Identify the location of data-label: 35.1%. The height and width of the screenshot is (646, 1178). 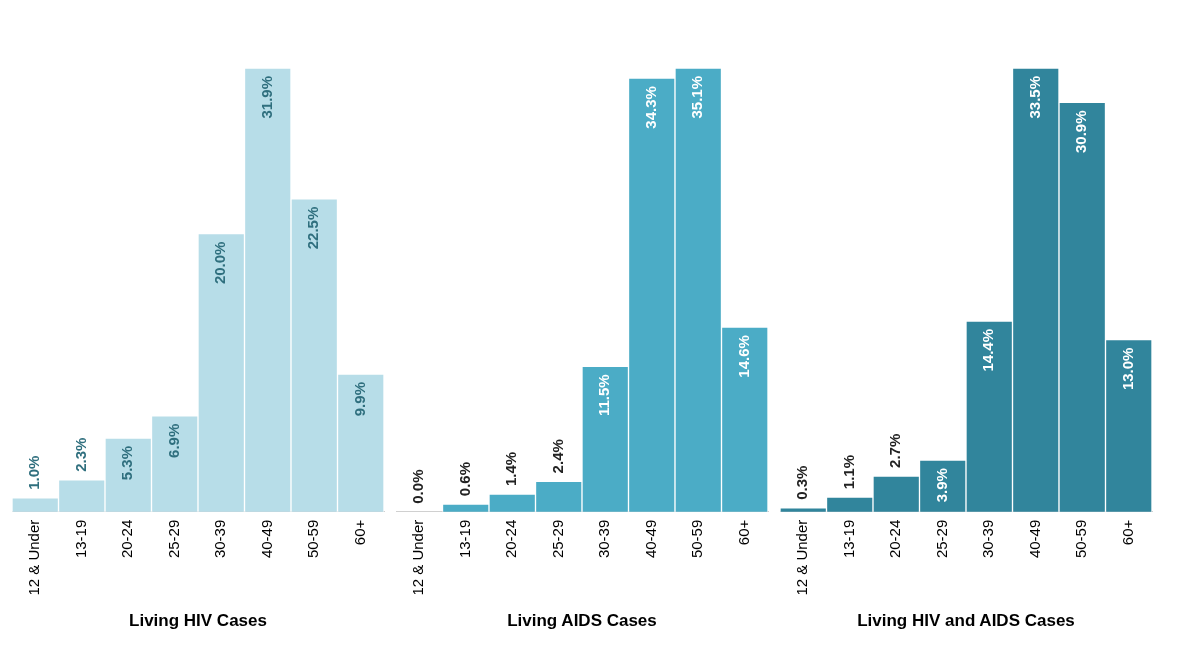
(697, 97).